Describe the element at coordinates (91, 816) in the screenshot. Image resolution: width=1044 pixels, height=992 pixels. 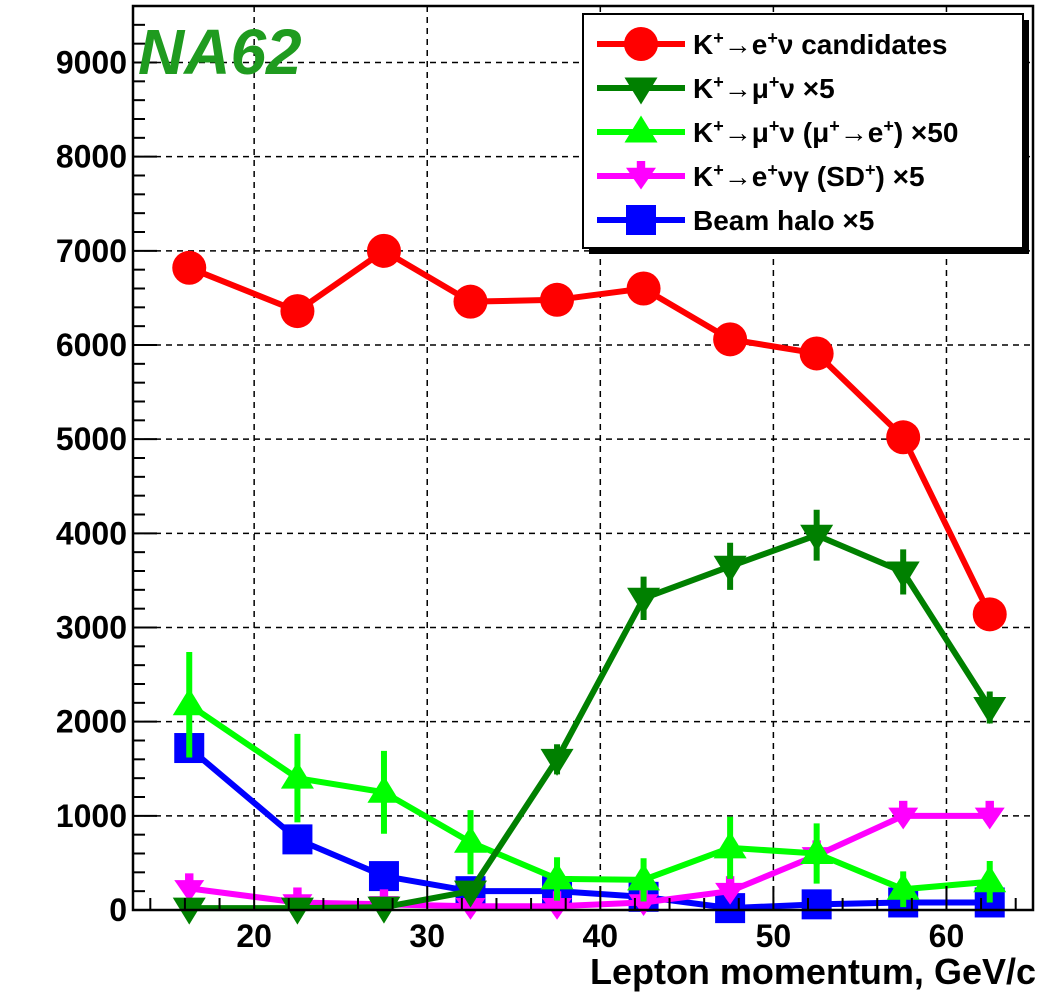
I see `y-tick-label: 1000` at that location.